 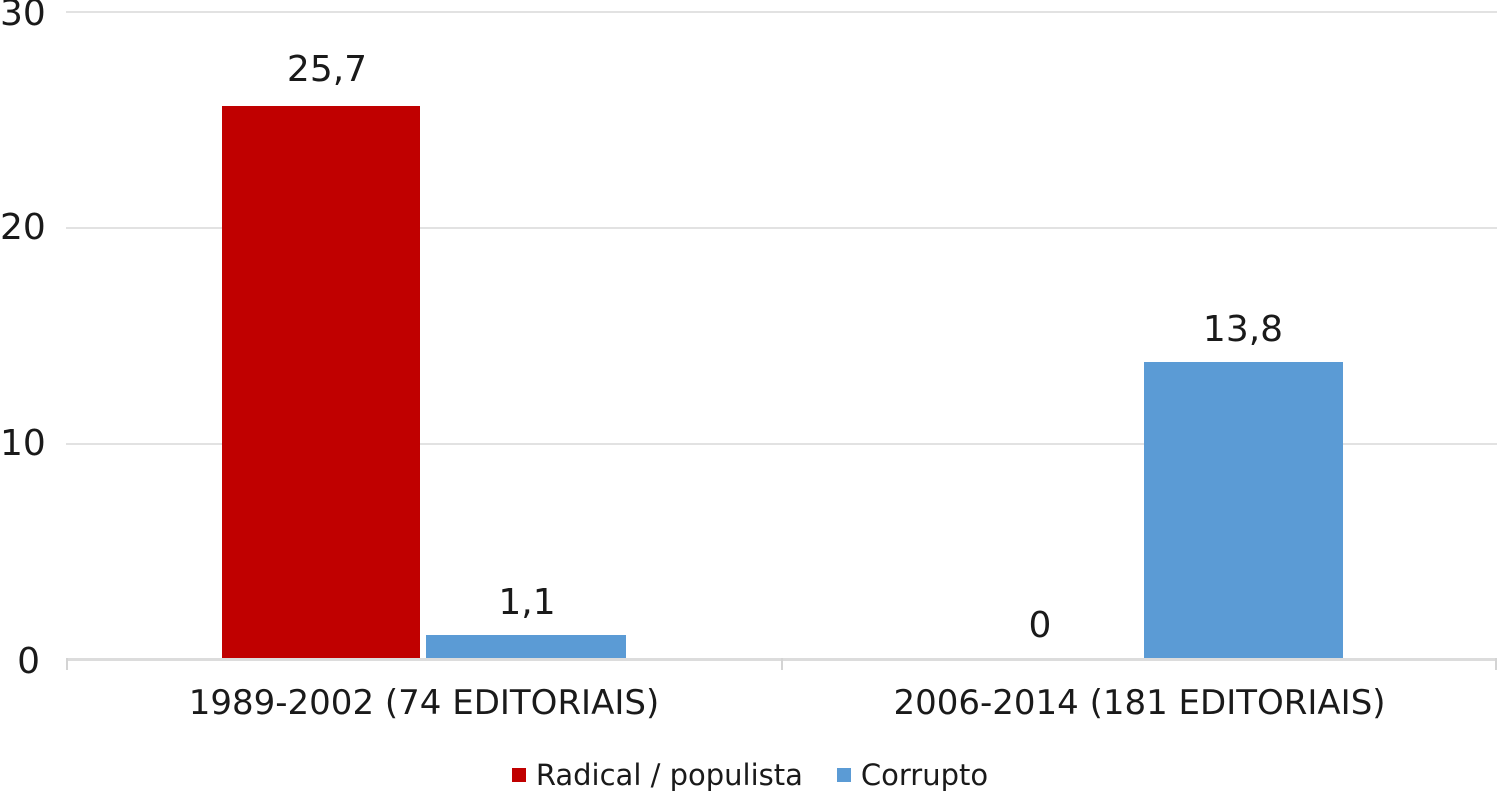 I want to click on legend-item-radical-populista: Radical / populista, so click(x=657, y=775).